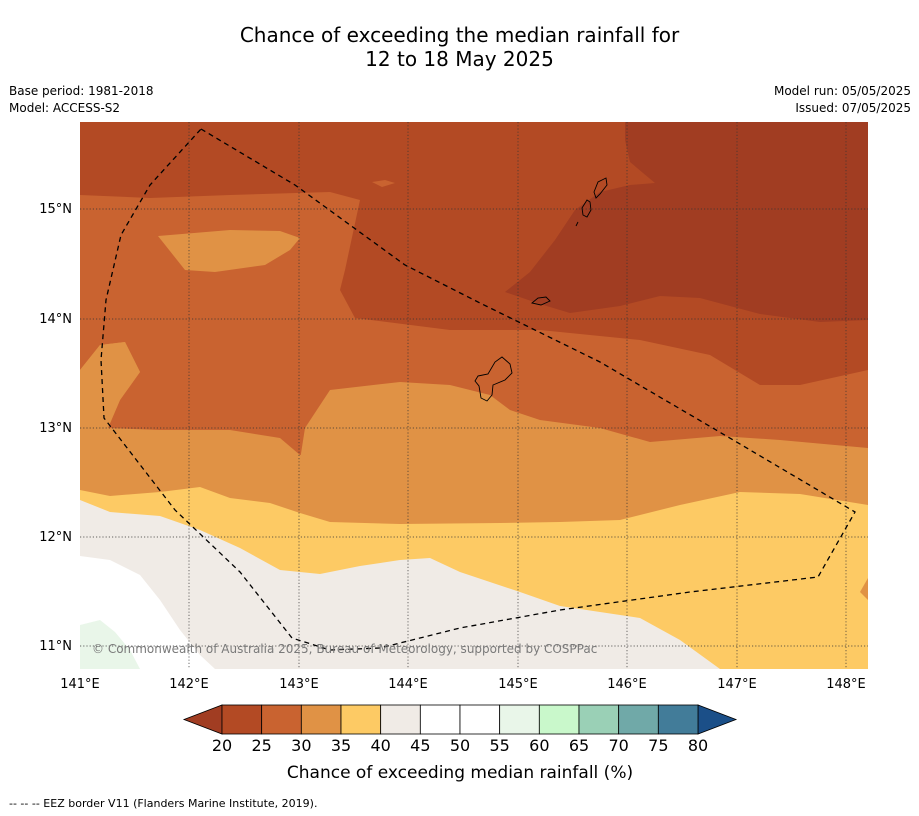 The width and height of the screenshot is (919, 816). Describe the element at coordinates (341, 745) in the screenshot. I see `colorbar-tick-label: 35` at that location.